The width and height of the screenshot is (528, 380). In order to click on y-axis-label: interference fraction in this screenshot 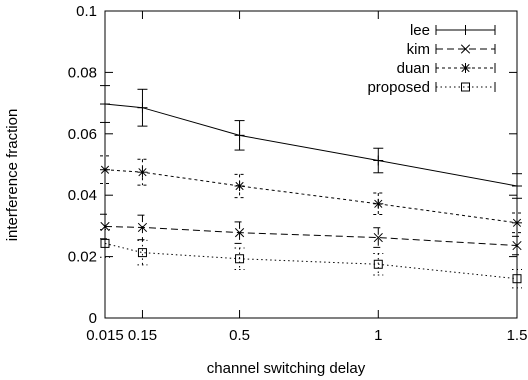, I will do `click(12, 175)`.